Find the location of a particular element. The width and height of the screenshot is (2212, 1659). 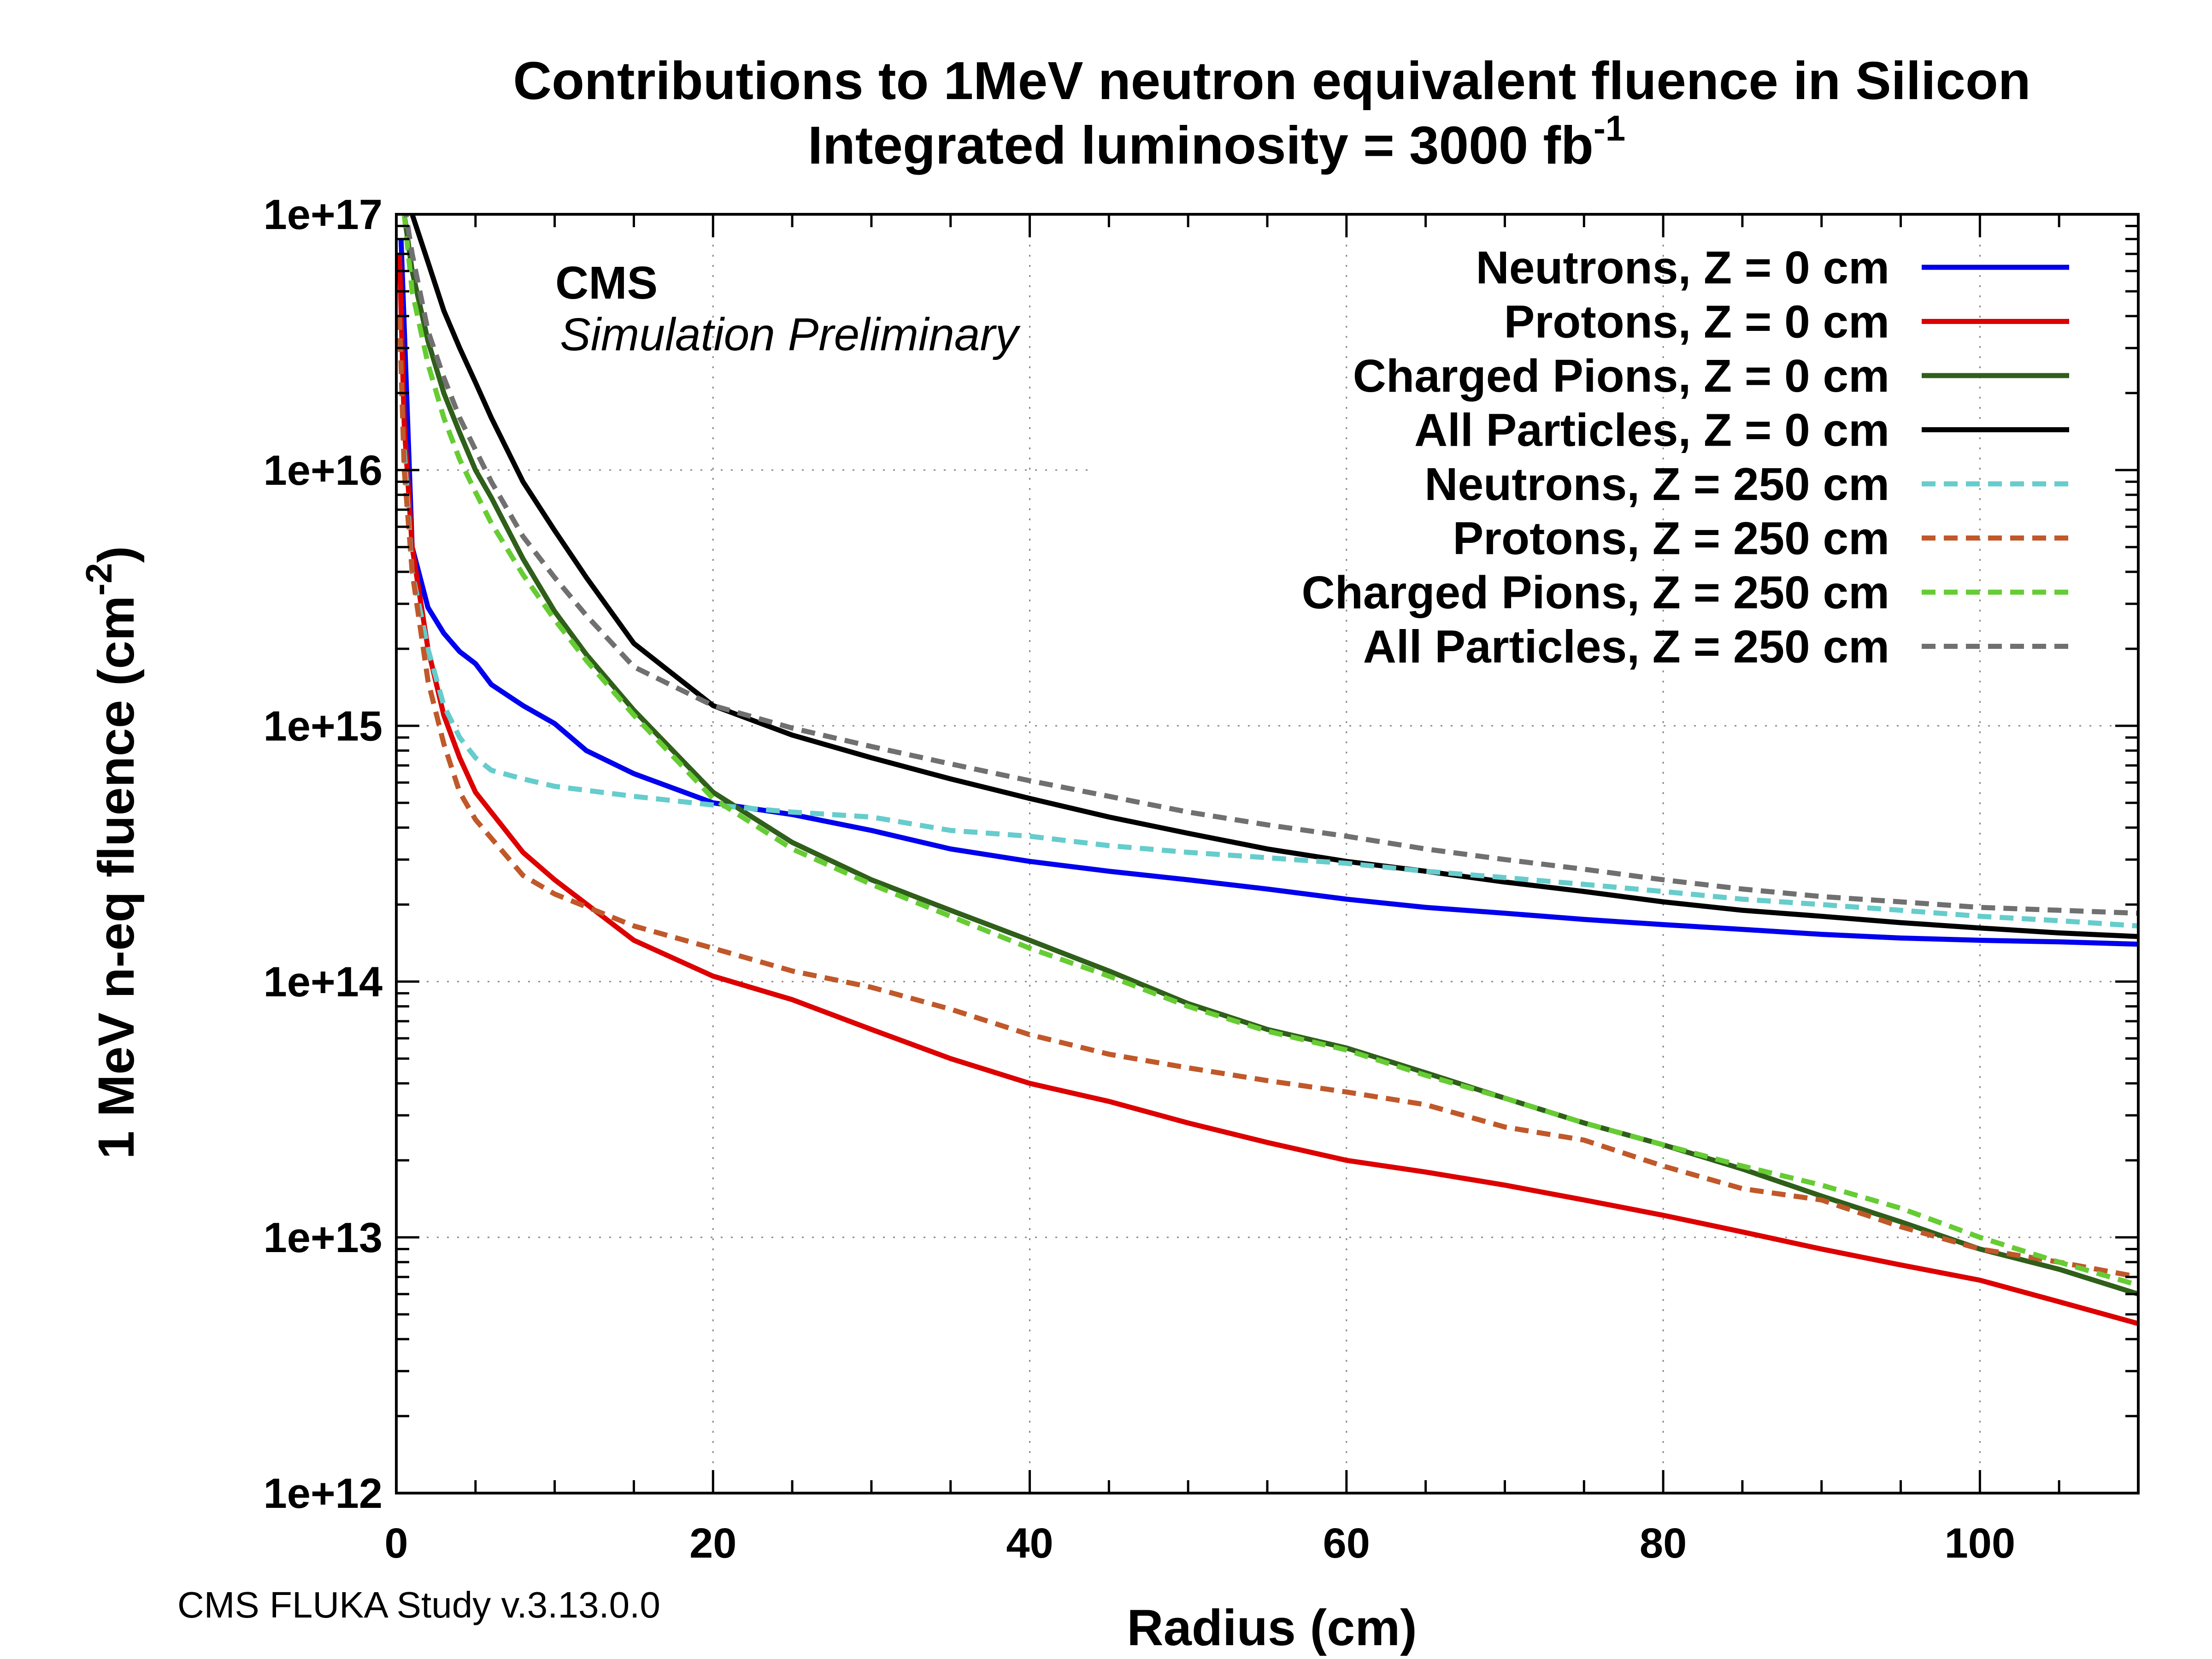

x-axis-label: Radius (cm) is located at coordinates (1272, 1628).